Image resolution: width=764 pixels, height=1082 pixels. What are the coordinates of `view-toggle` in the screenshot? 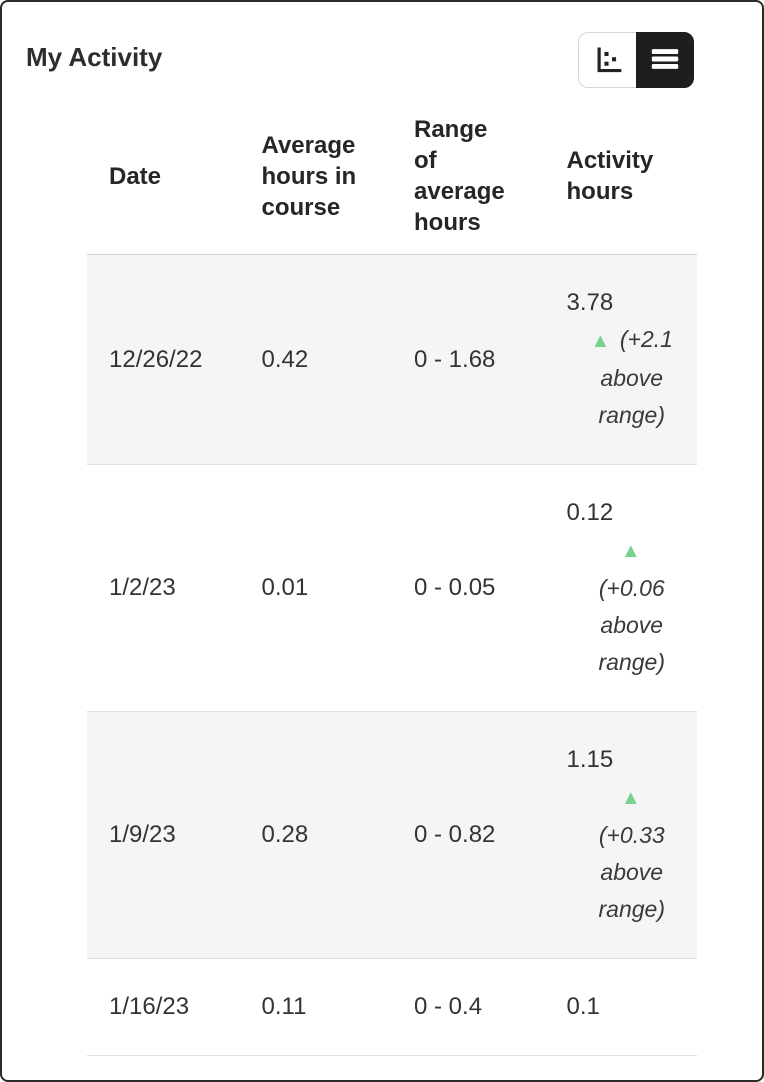 It's located at (636, 60).